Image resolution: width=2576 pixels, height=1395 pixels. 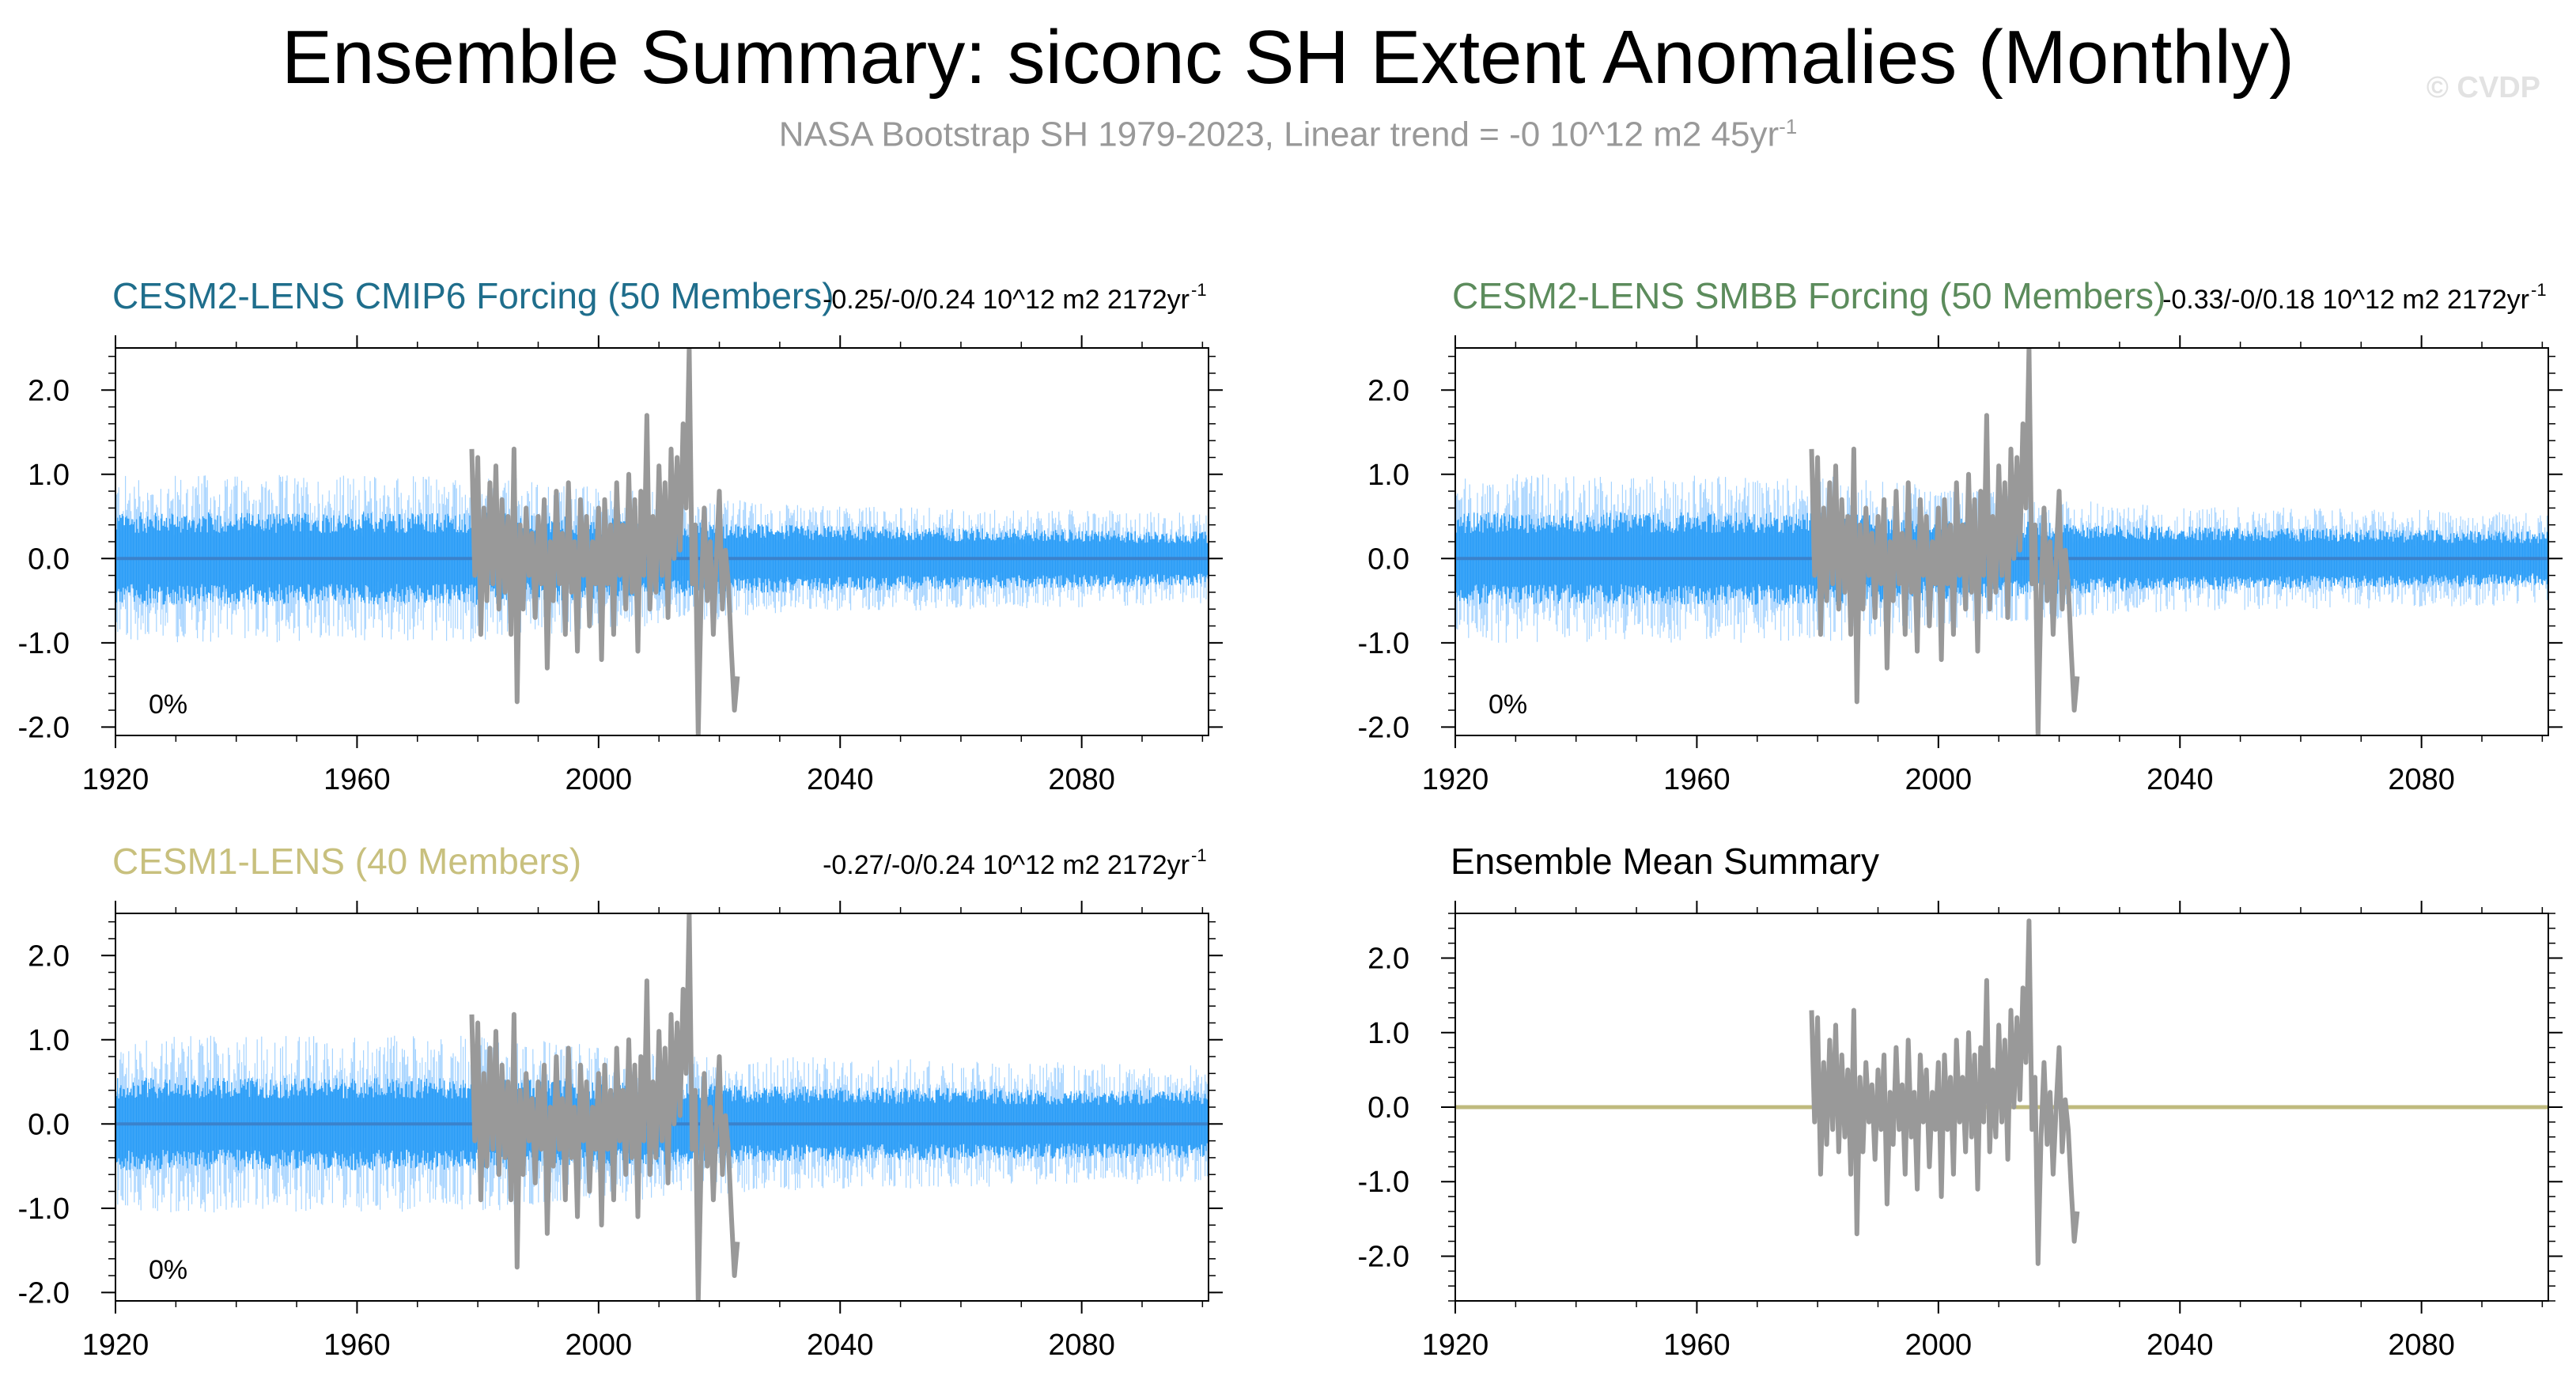 What do you see at coordinates (1809, 295) in the screenshot?
I see `panel-title: CESM2-LENS SMBB Forcing (50 Members)` at bounding box center [1809, 295].